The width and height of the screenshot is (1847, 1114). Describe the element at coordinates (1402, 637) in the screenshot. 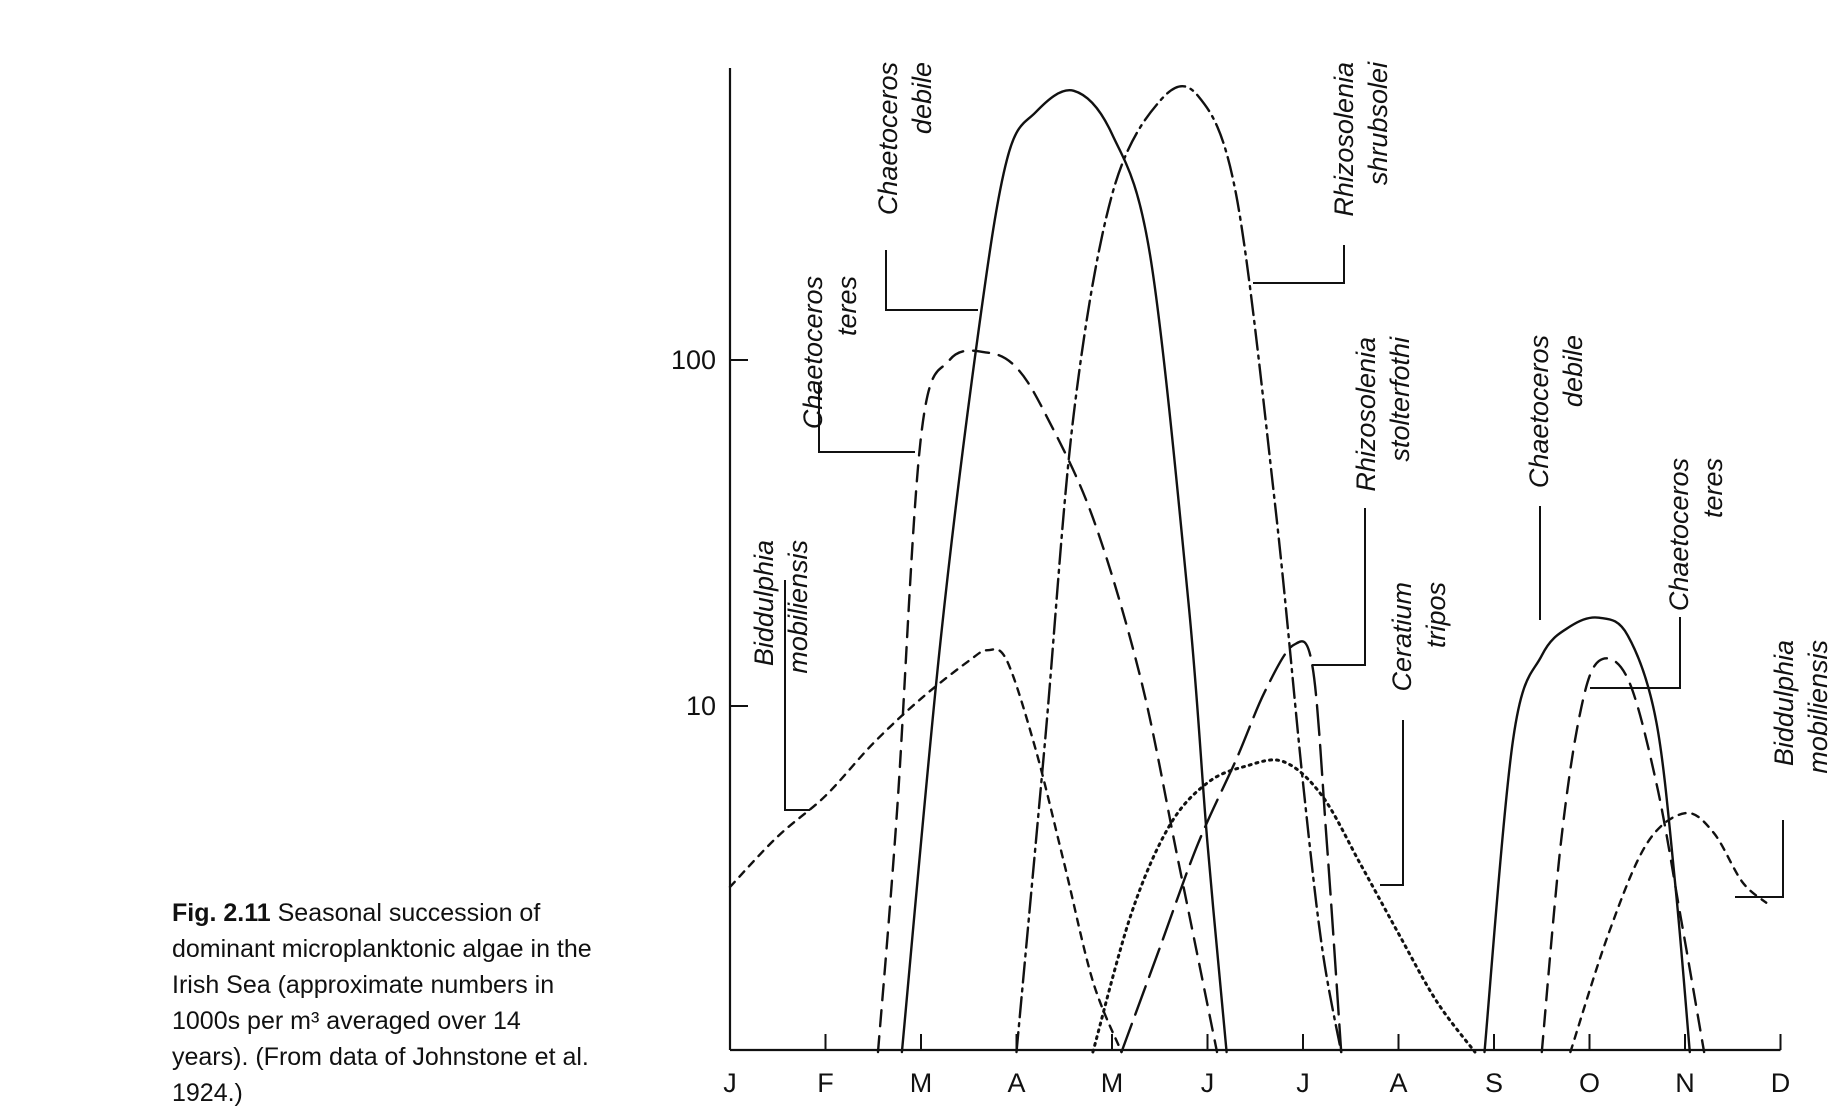

I see `species-label-line: Ceratium` at that location.